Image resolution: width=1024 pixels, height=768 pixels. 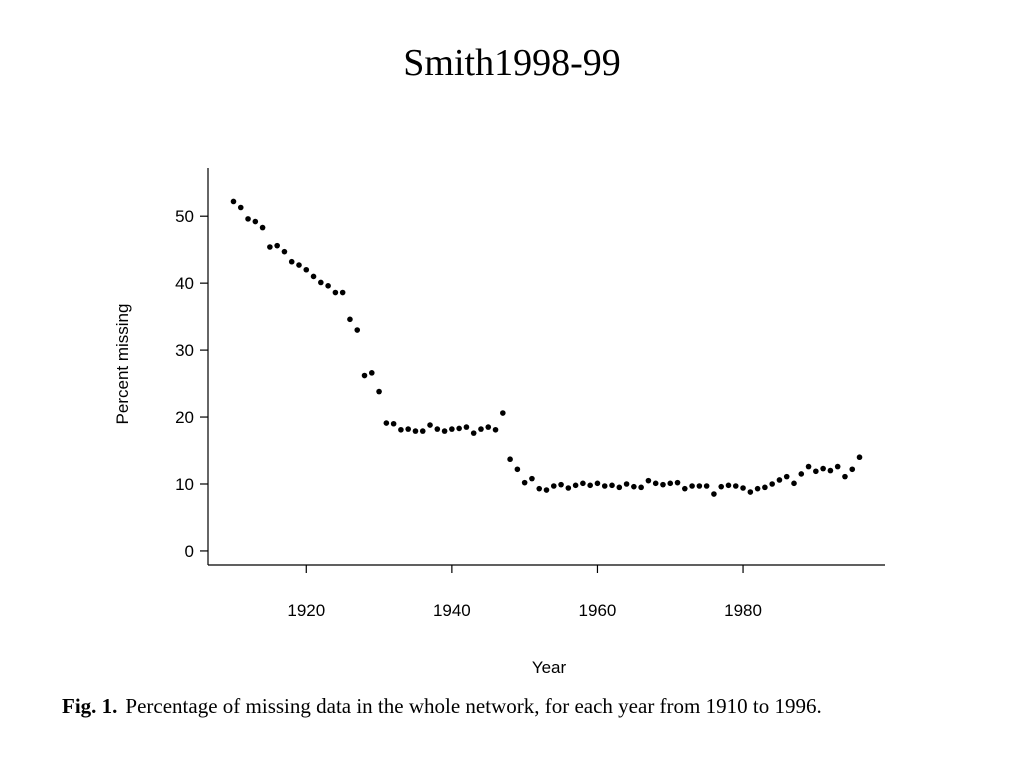 What do you see at coordinates (511, 63) in the screenshot?
I see `slide-title: Smith1998-99` at bounding box center [511, 63].